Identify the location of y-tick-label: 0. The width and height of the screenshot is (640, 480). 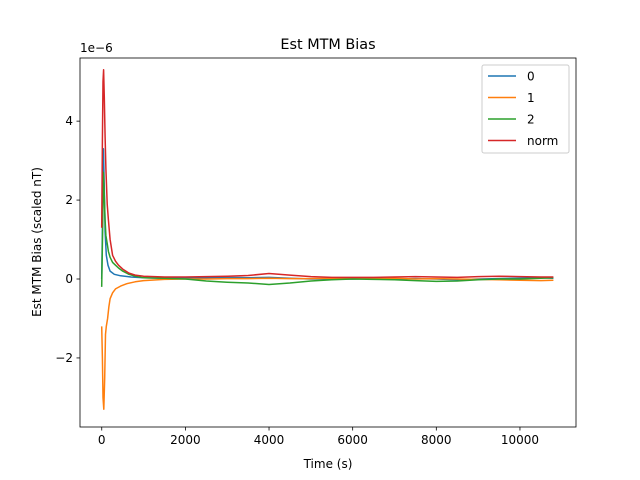
(69, 279).